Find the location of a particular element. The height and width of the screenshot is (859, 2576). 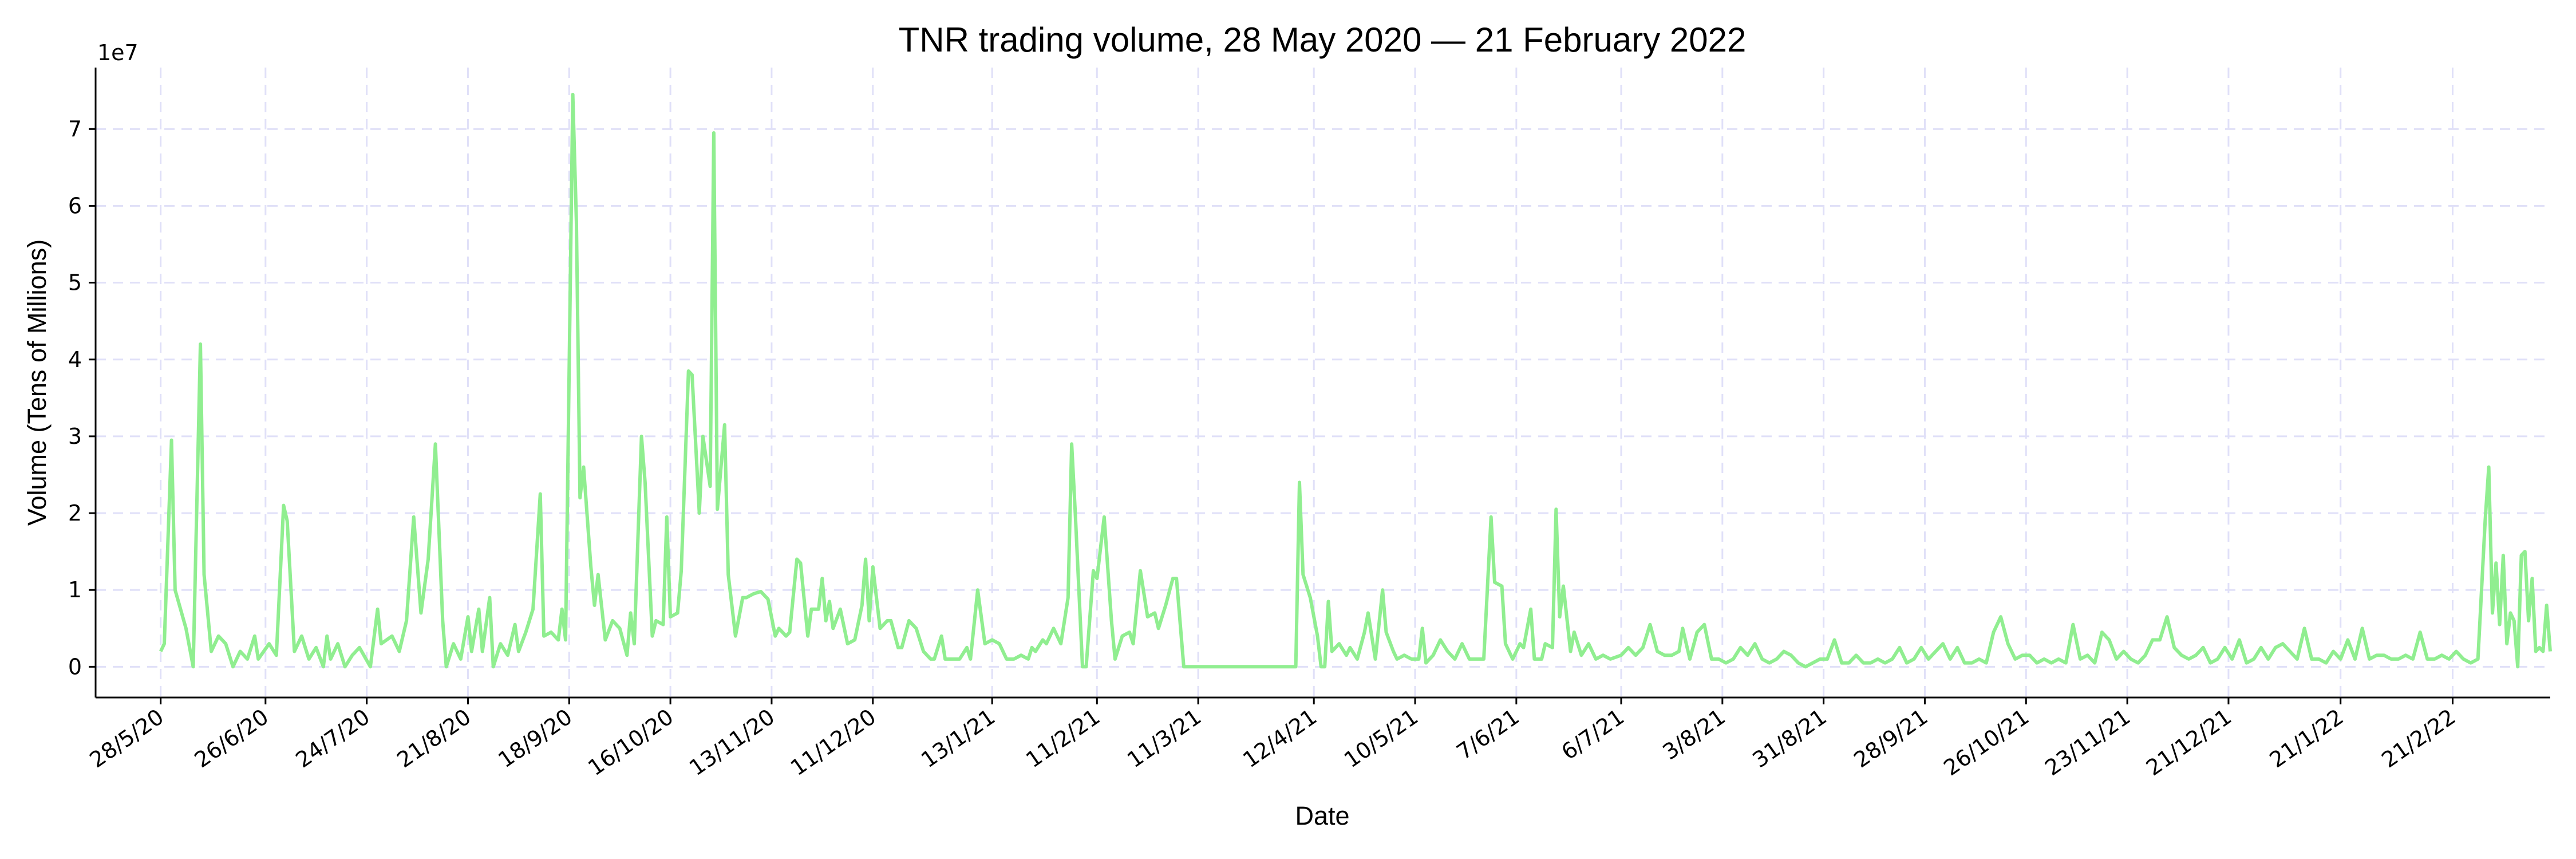

x-tick-label: 23/11/21 is located at coordinates (2087, 742).